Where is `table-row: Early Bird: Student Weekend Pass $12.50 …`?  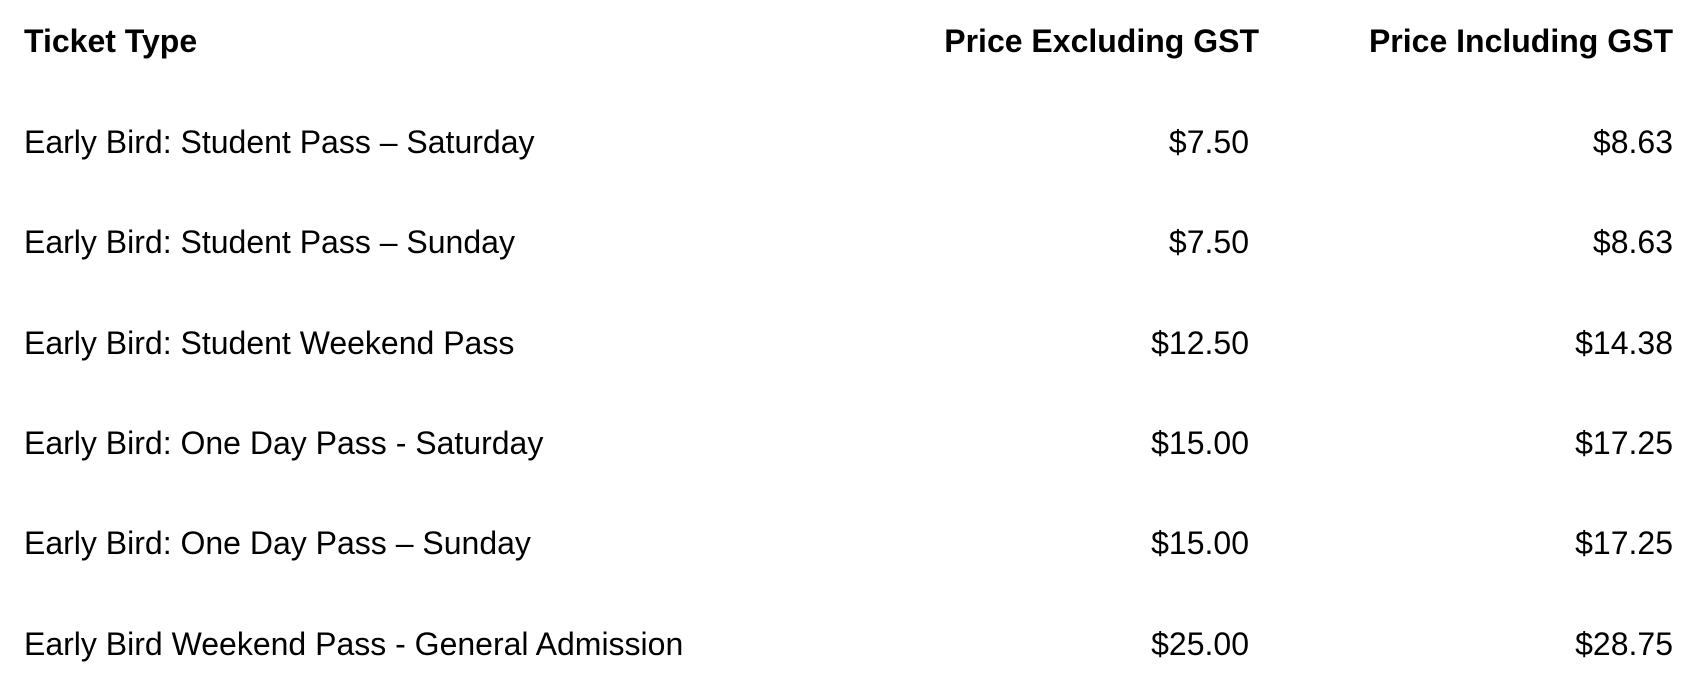 table-row: Early Bird: Student Weekend Pass $12.50 … is located at coordinates (847, 343).